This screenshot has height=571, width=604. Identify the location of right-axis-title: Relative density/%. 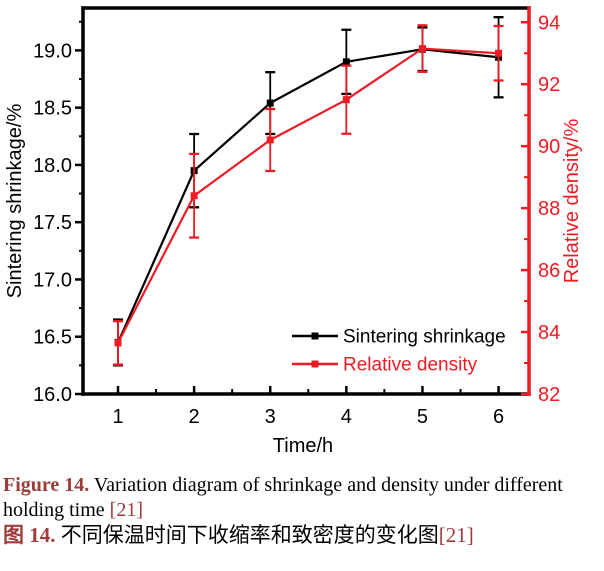
(572, 201).